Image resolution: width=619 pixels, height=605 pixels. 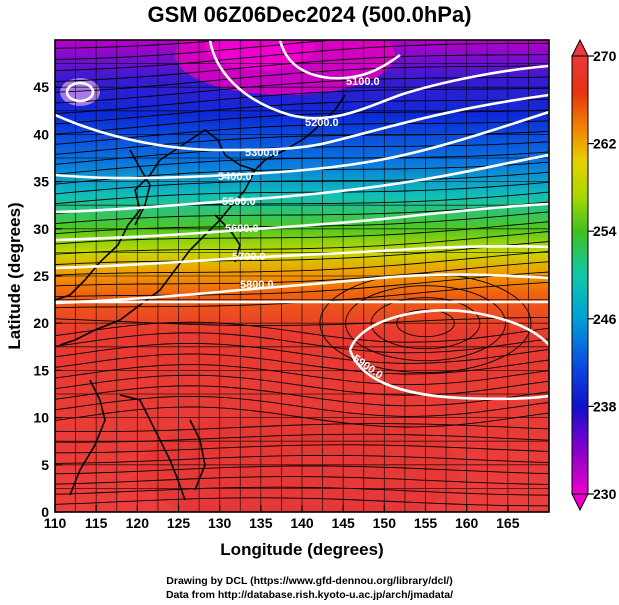 What do you see at coordinates (41, 229) in the screenshot?
I see `y-tick-label: 30` at bounding box center [41, 229].